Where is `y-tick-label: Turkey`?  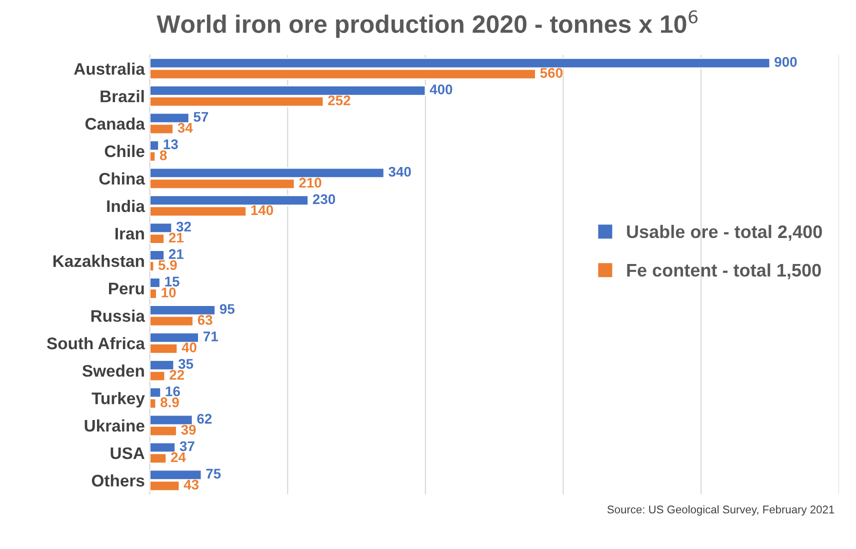 y-tick-label: Turkey is located at coordinates (118, 400).